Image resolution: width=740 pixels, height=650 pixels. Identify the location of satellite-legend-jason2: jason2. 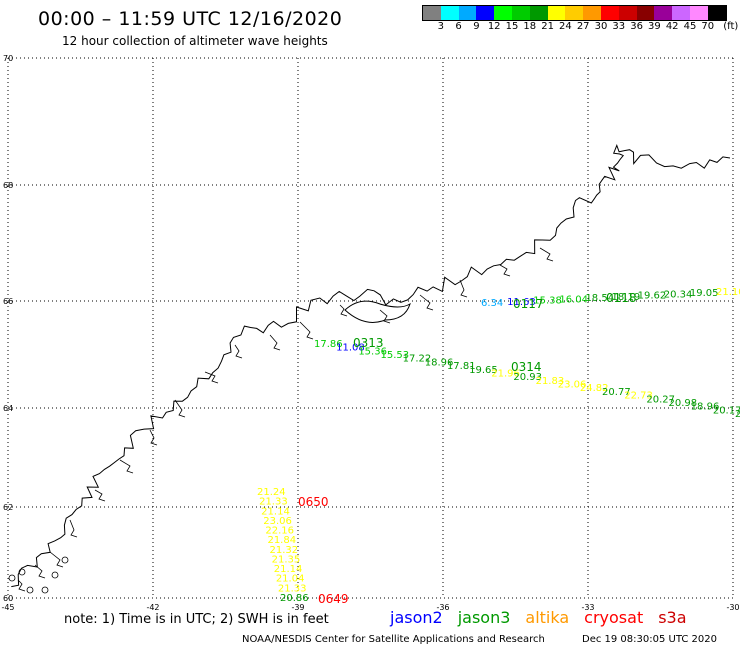
(416, 617).